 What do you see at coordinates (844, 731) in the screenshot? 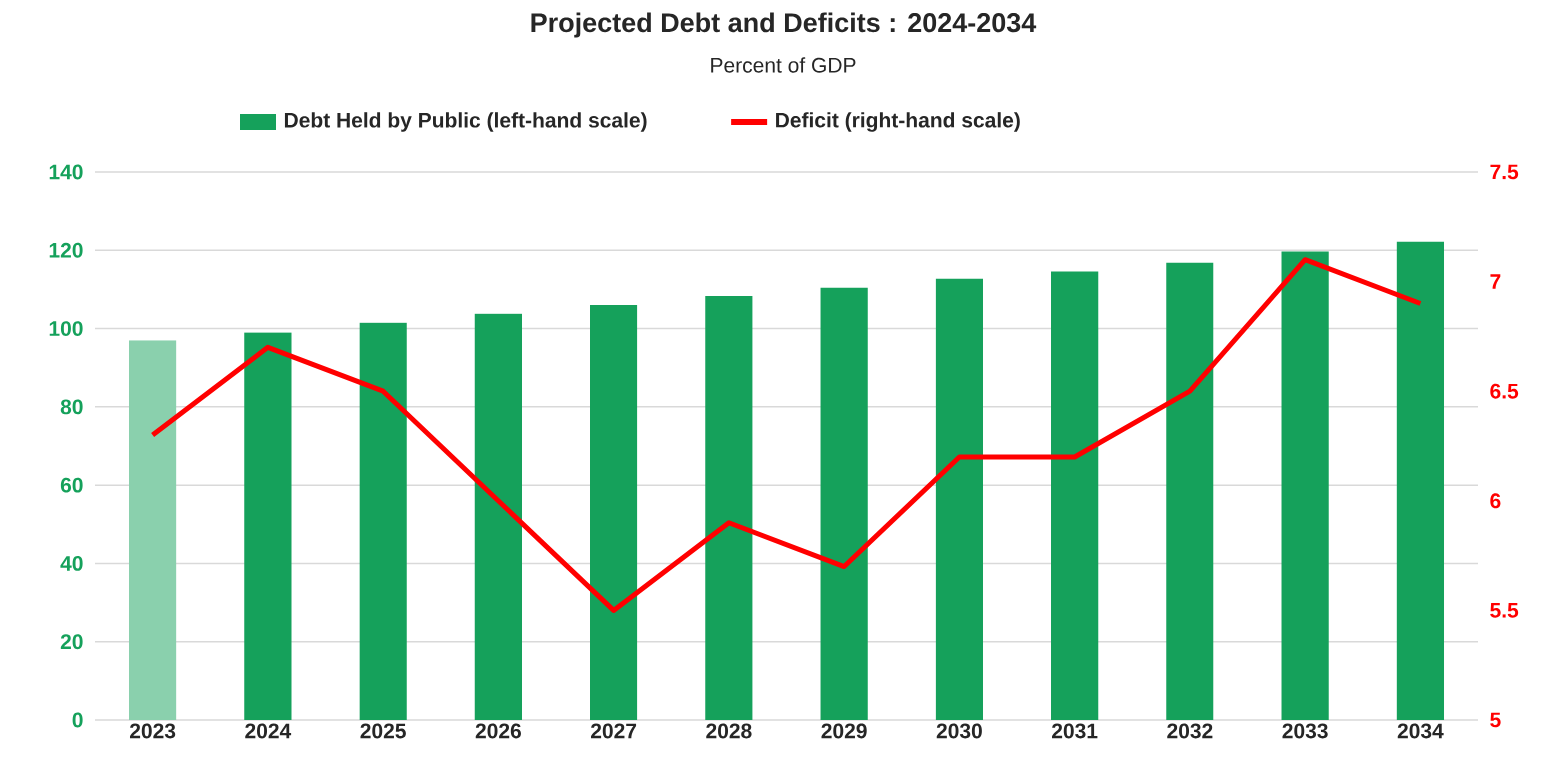
I see `x-tick-label: 2029` at bounding box center [844, 731].